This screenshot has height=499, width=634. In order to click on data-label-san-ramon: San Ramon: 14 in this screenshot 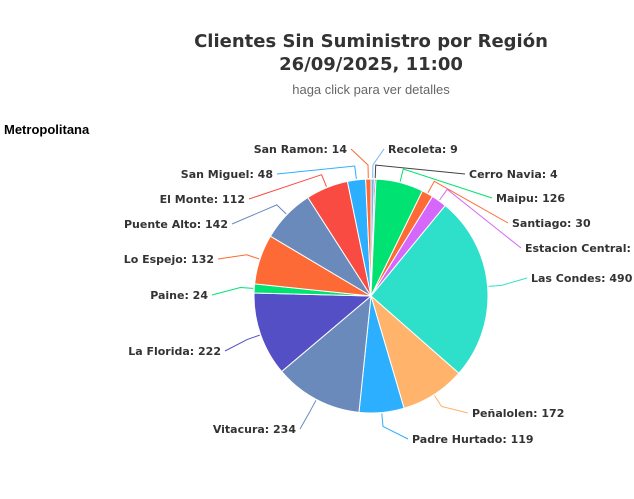, I will do `click(301, 149)`.